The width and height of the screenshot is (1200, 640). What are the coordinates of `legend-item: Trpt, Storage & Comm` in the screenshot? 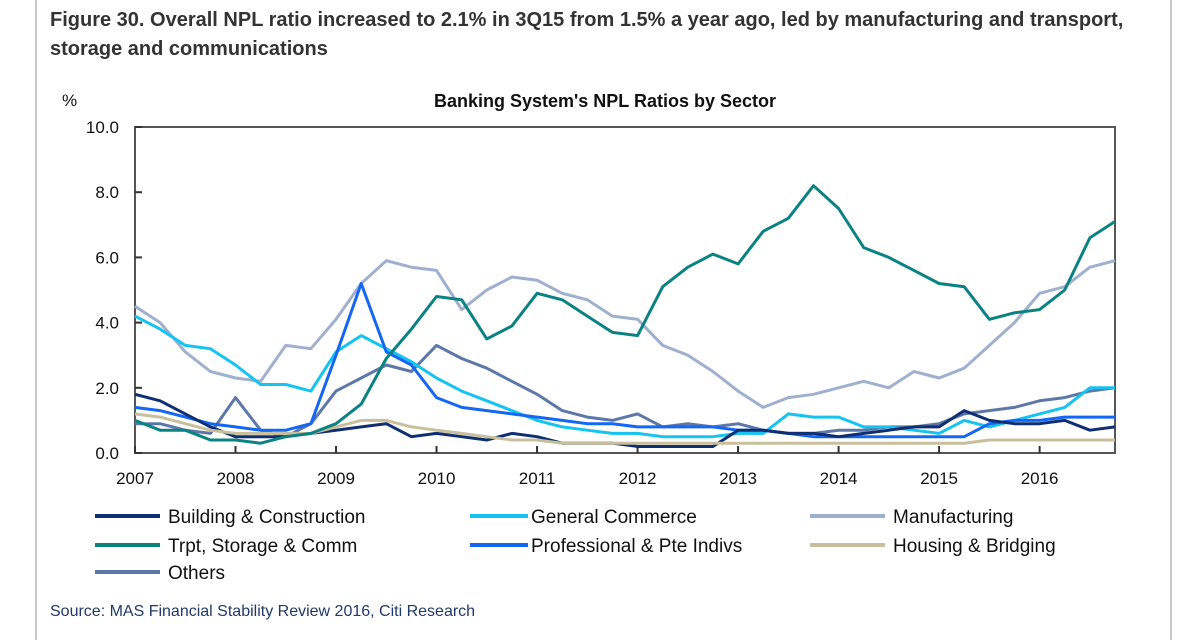 It's located at (226, 546).